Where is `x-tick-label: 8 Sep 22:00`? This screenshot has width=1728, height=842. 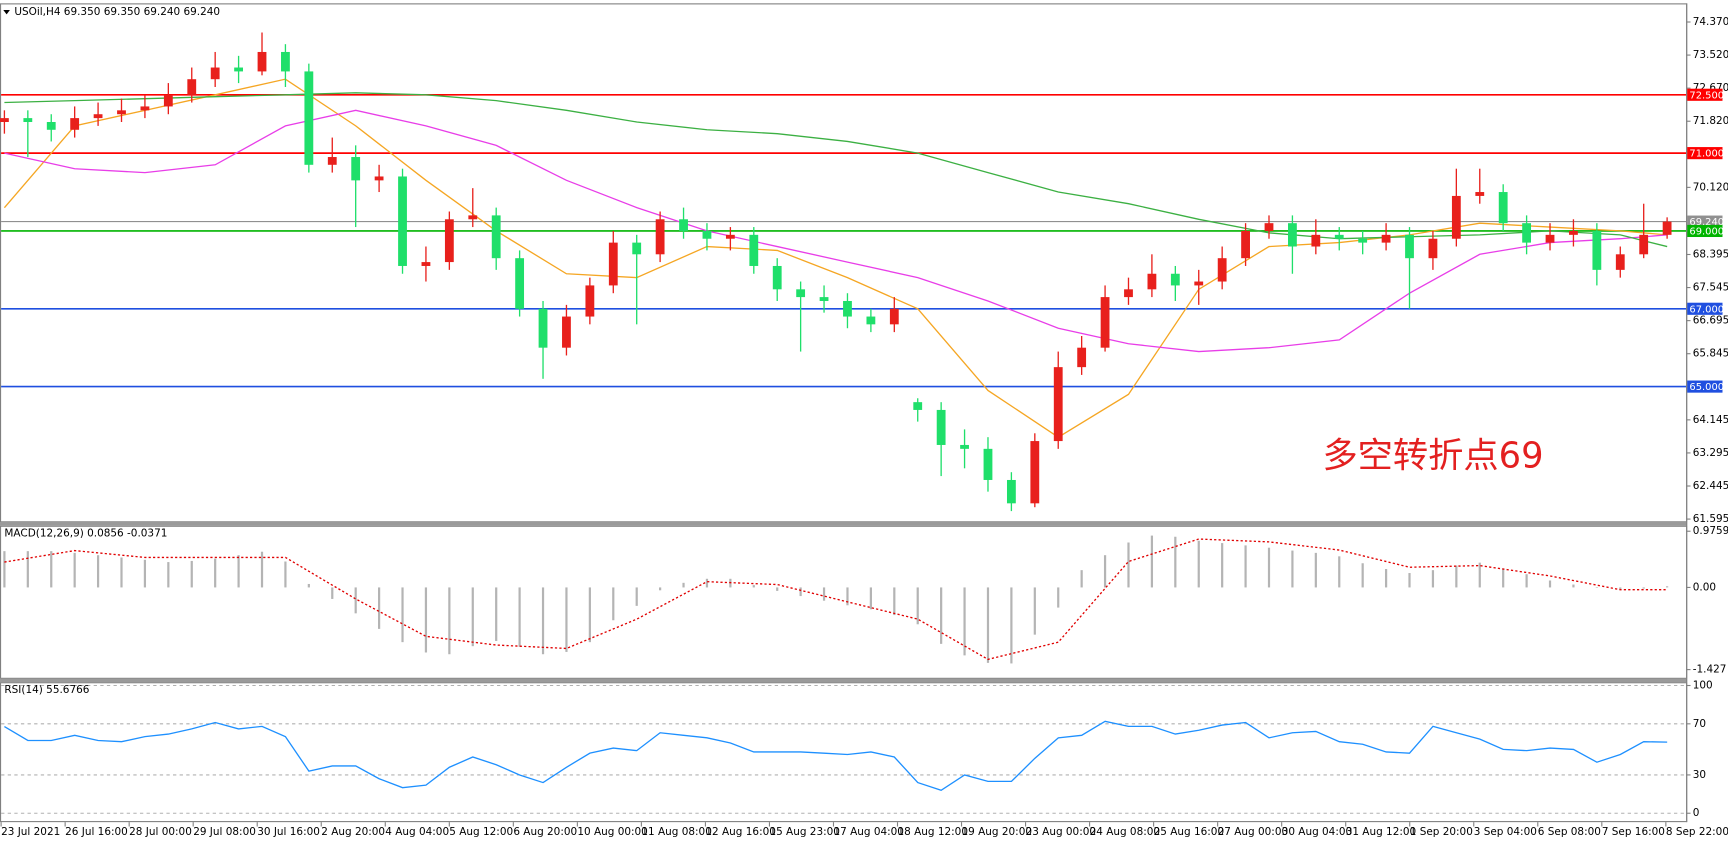 x-tick-label: 8 Sep 22:00 is located at coordinates (1697, 832).